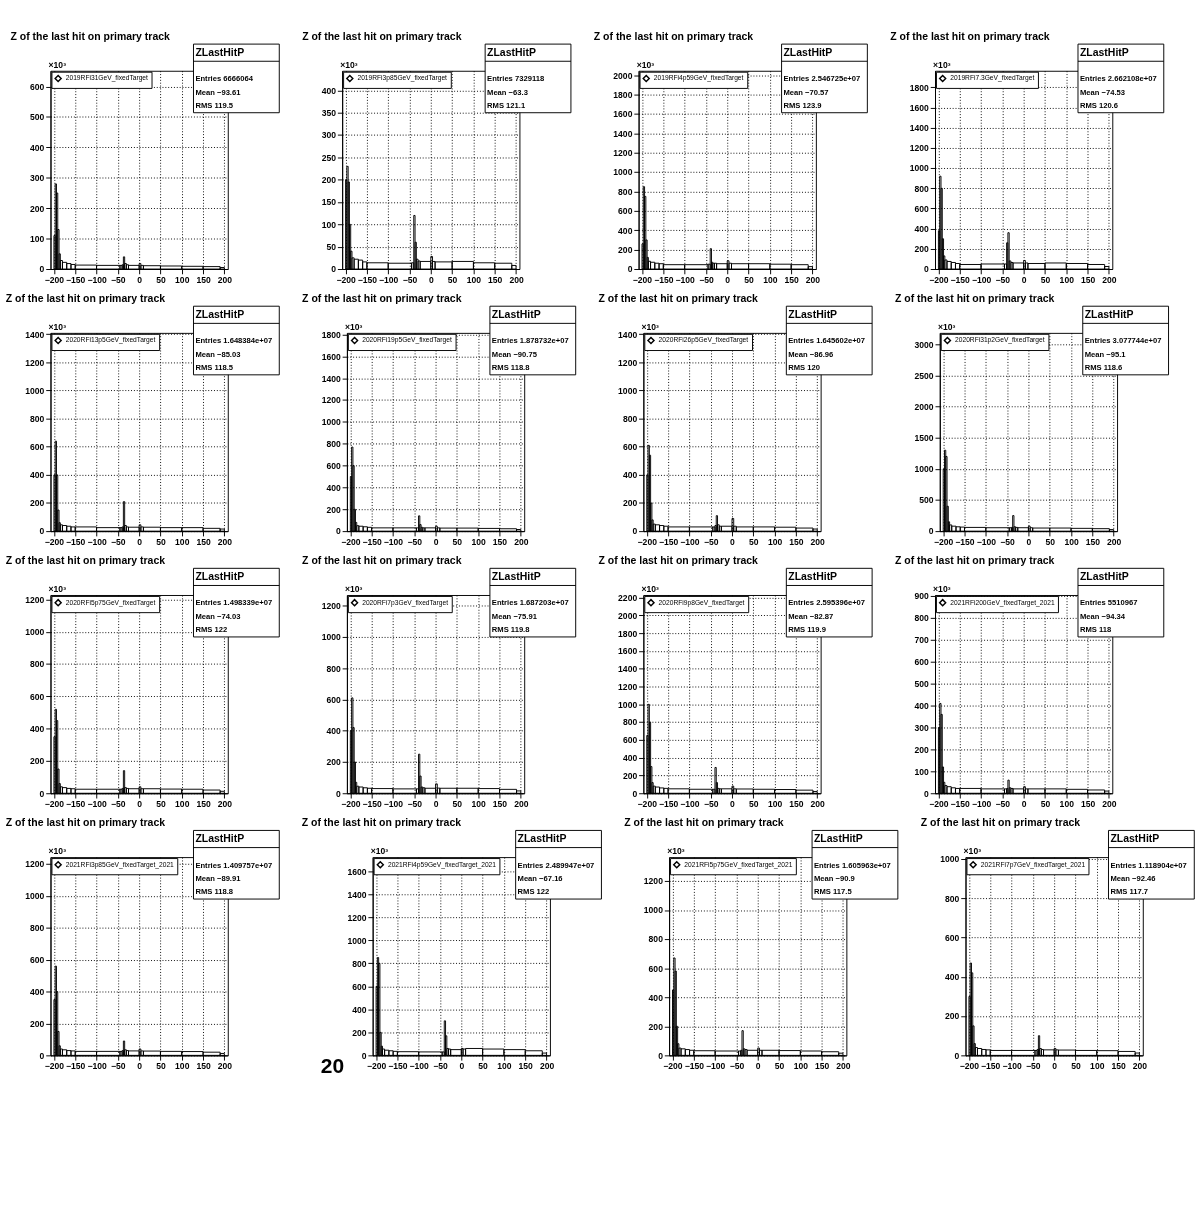 The width and height of the screenshot is (1200, 1214). Describe the element at coordinates (37, 238) in the screenshot. I see `y-tick-label: 100` at that location.